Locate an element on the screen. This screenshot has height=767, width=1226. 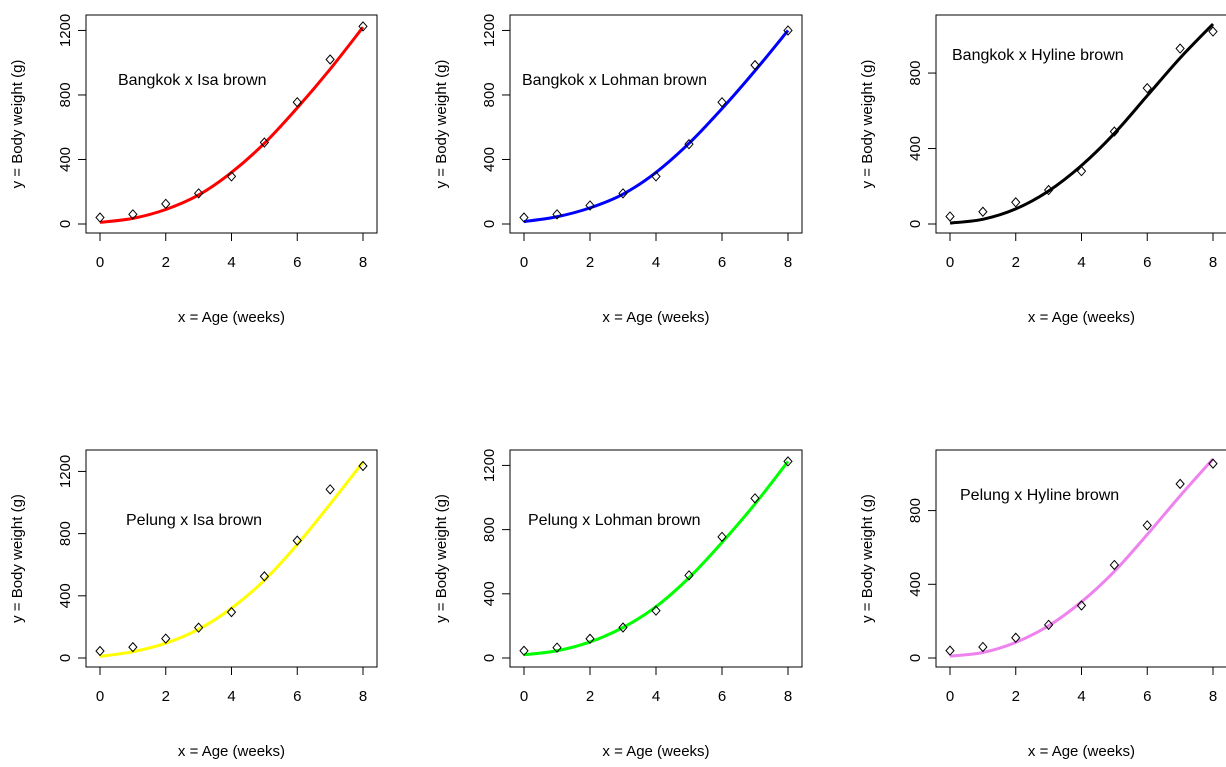
panel-annotation: Bangkok x Lohman brown is located at coordinates (614, 80).